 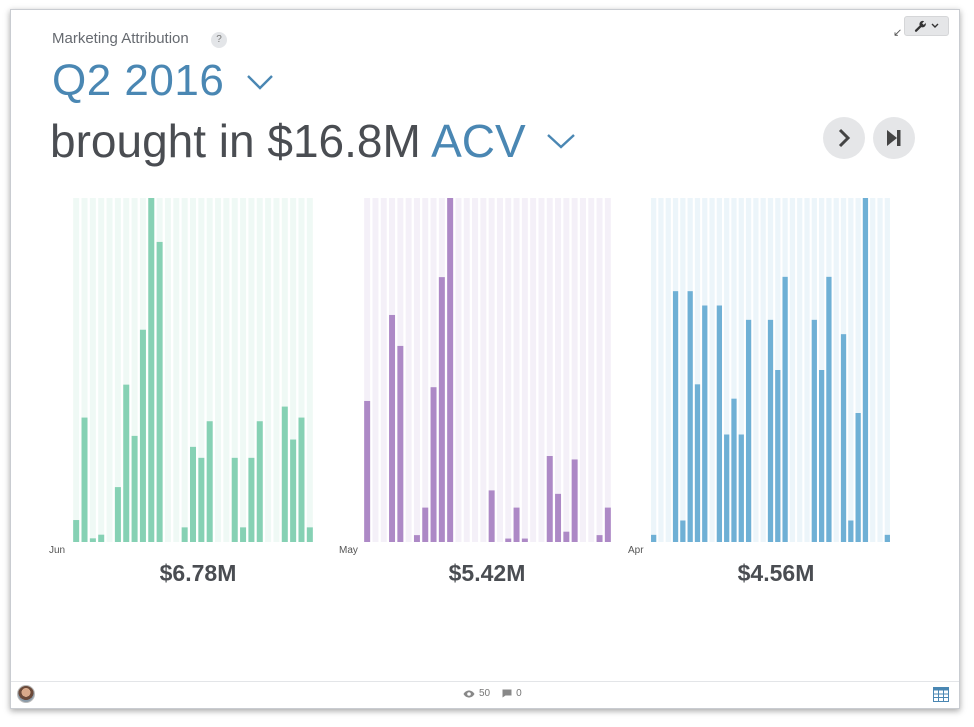 I want to click on metric-selector: ACV, so click(x=478, y=141).